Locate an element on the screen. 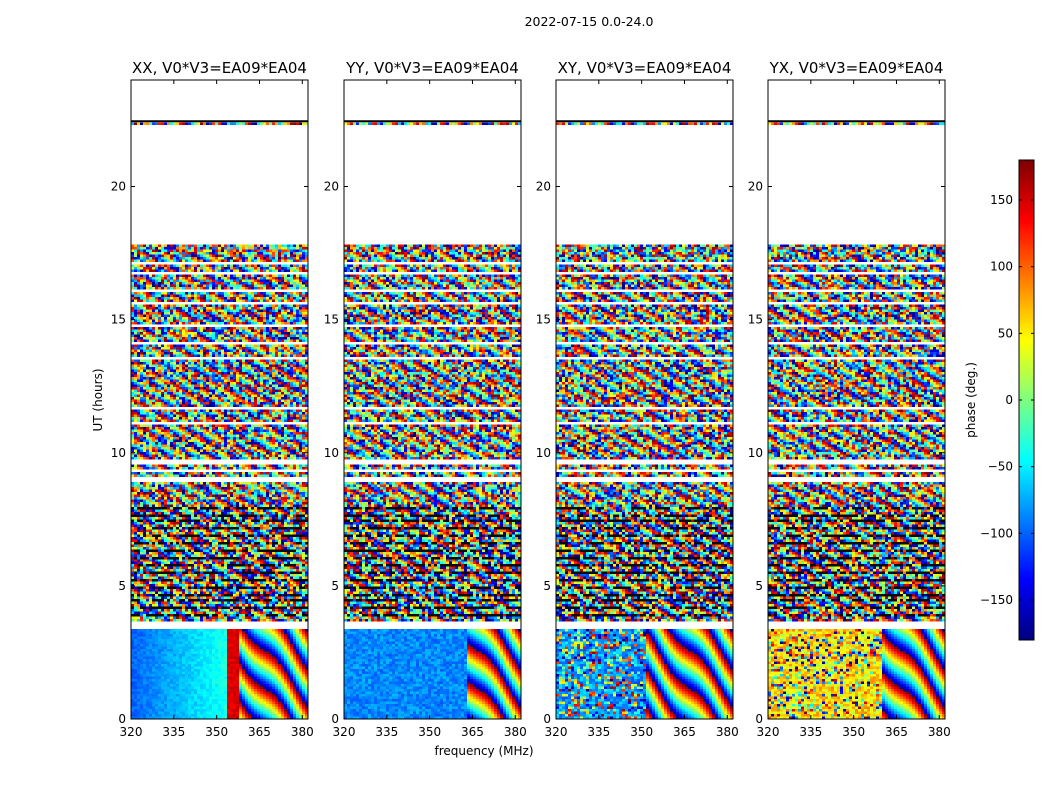 The width and height of the screenshot is (1050, 800). panel-title: YX, V0*V3=EA09*EA04 is located at coordinates (856, 68).